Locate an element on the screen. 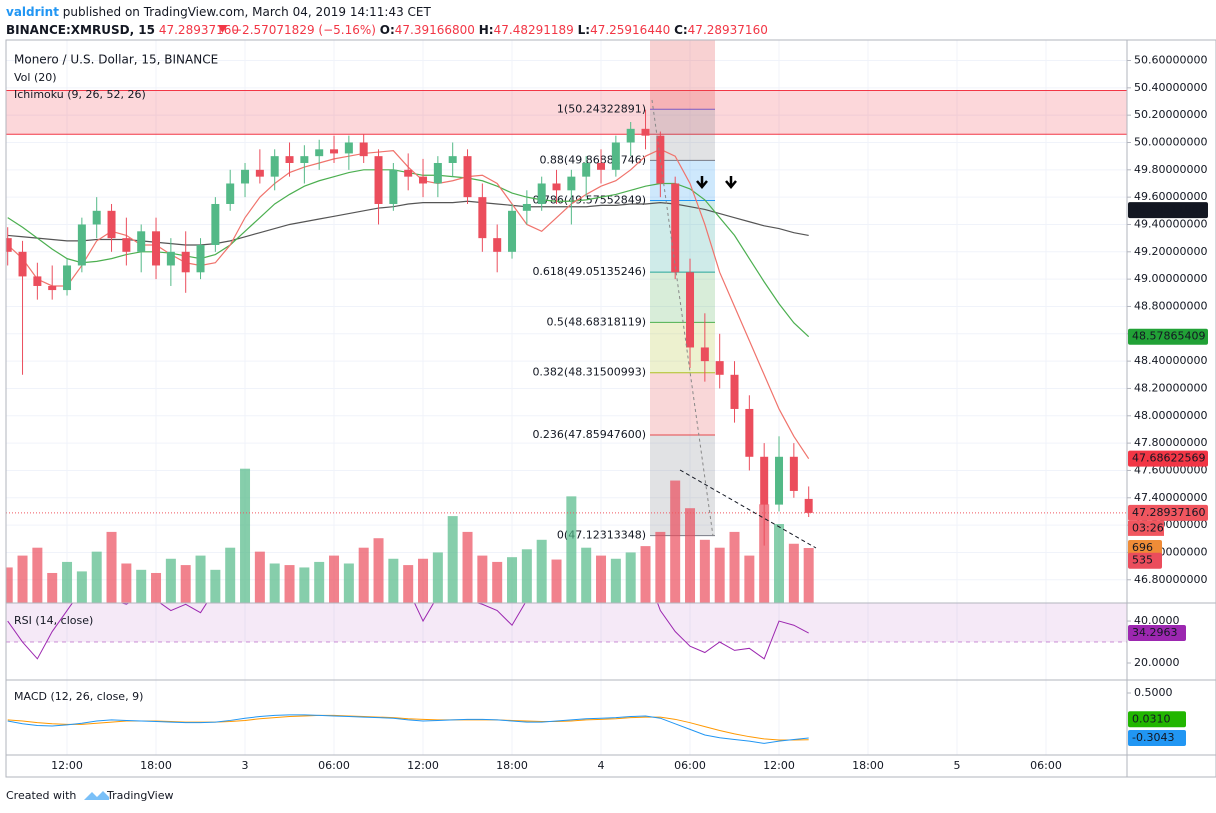 This screenshot has height=813, width=1216. close-label: C: is located at coordinates (681, 30).